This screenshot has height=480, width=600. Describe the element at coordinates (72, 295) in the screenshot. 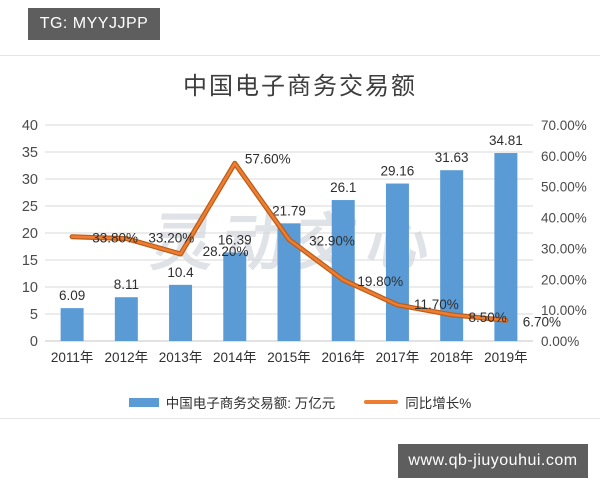

I see `bar-value-label: 6.09` at that location.